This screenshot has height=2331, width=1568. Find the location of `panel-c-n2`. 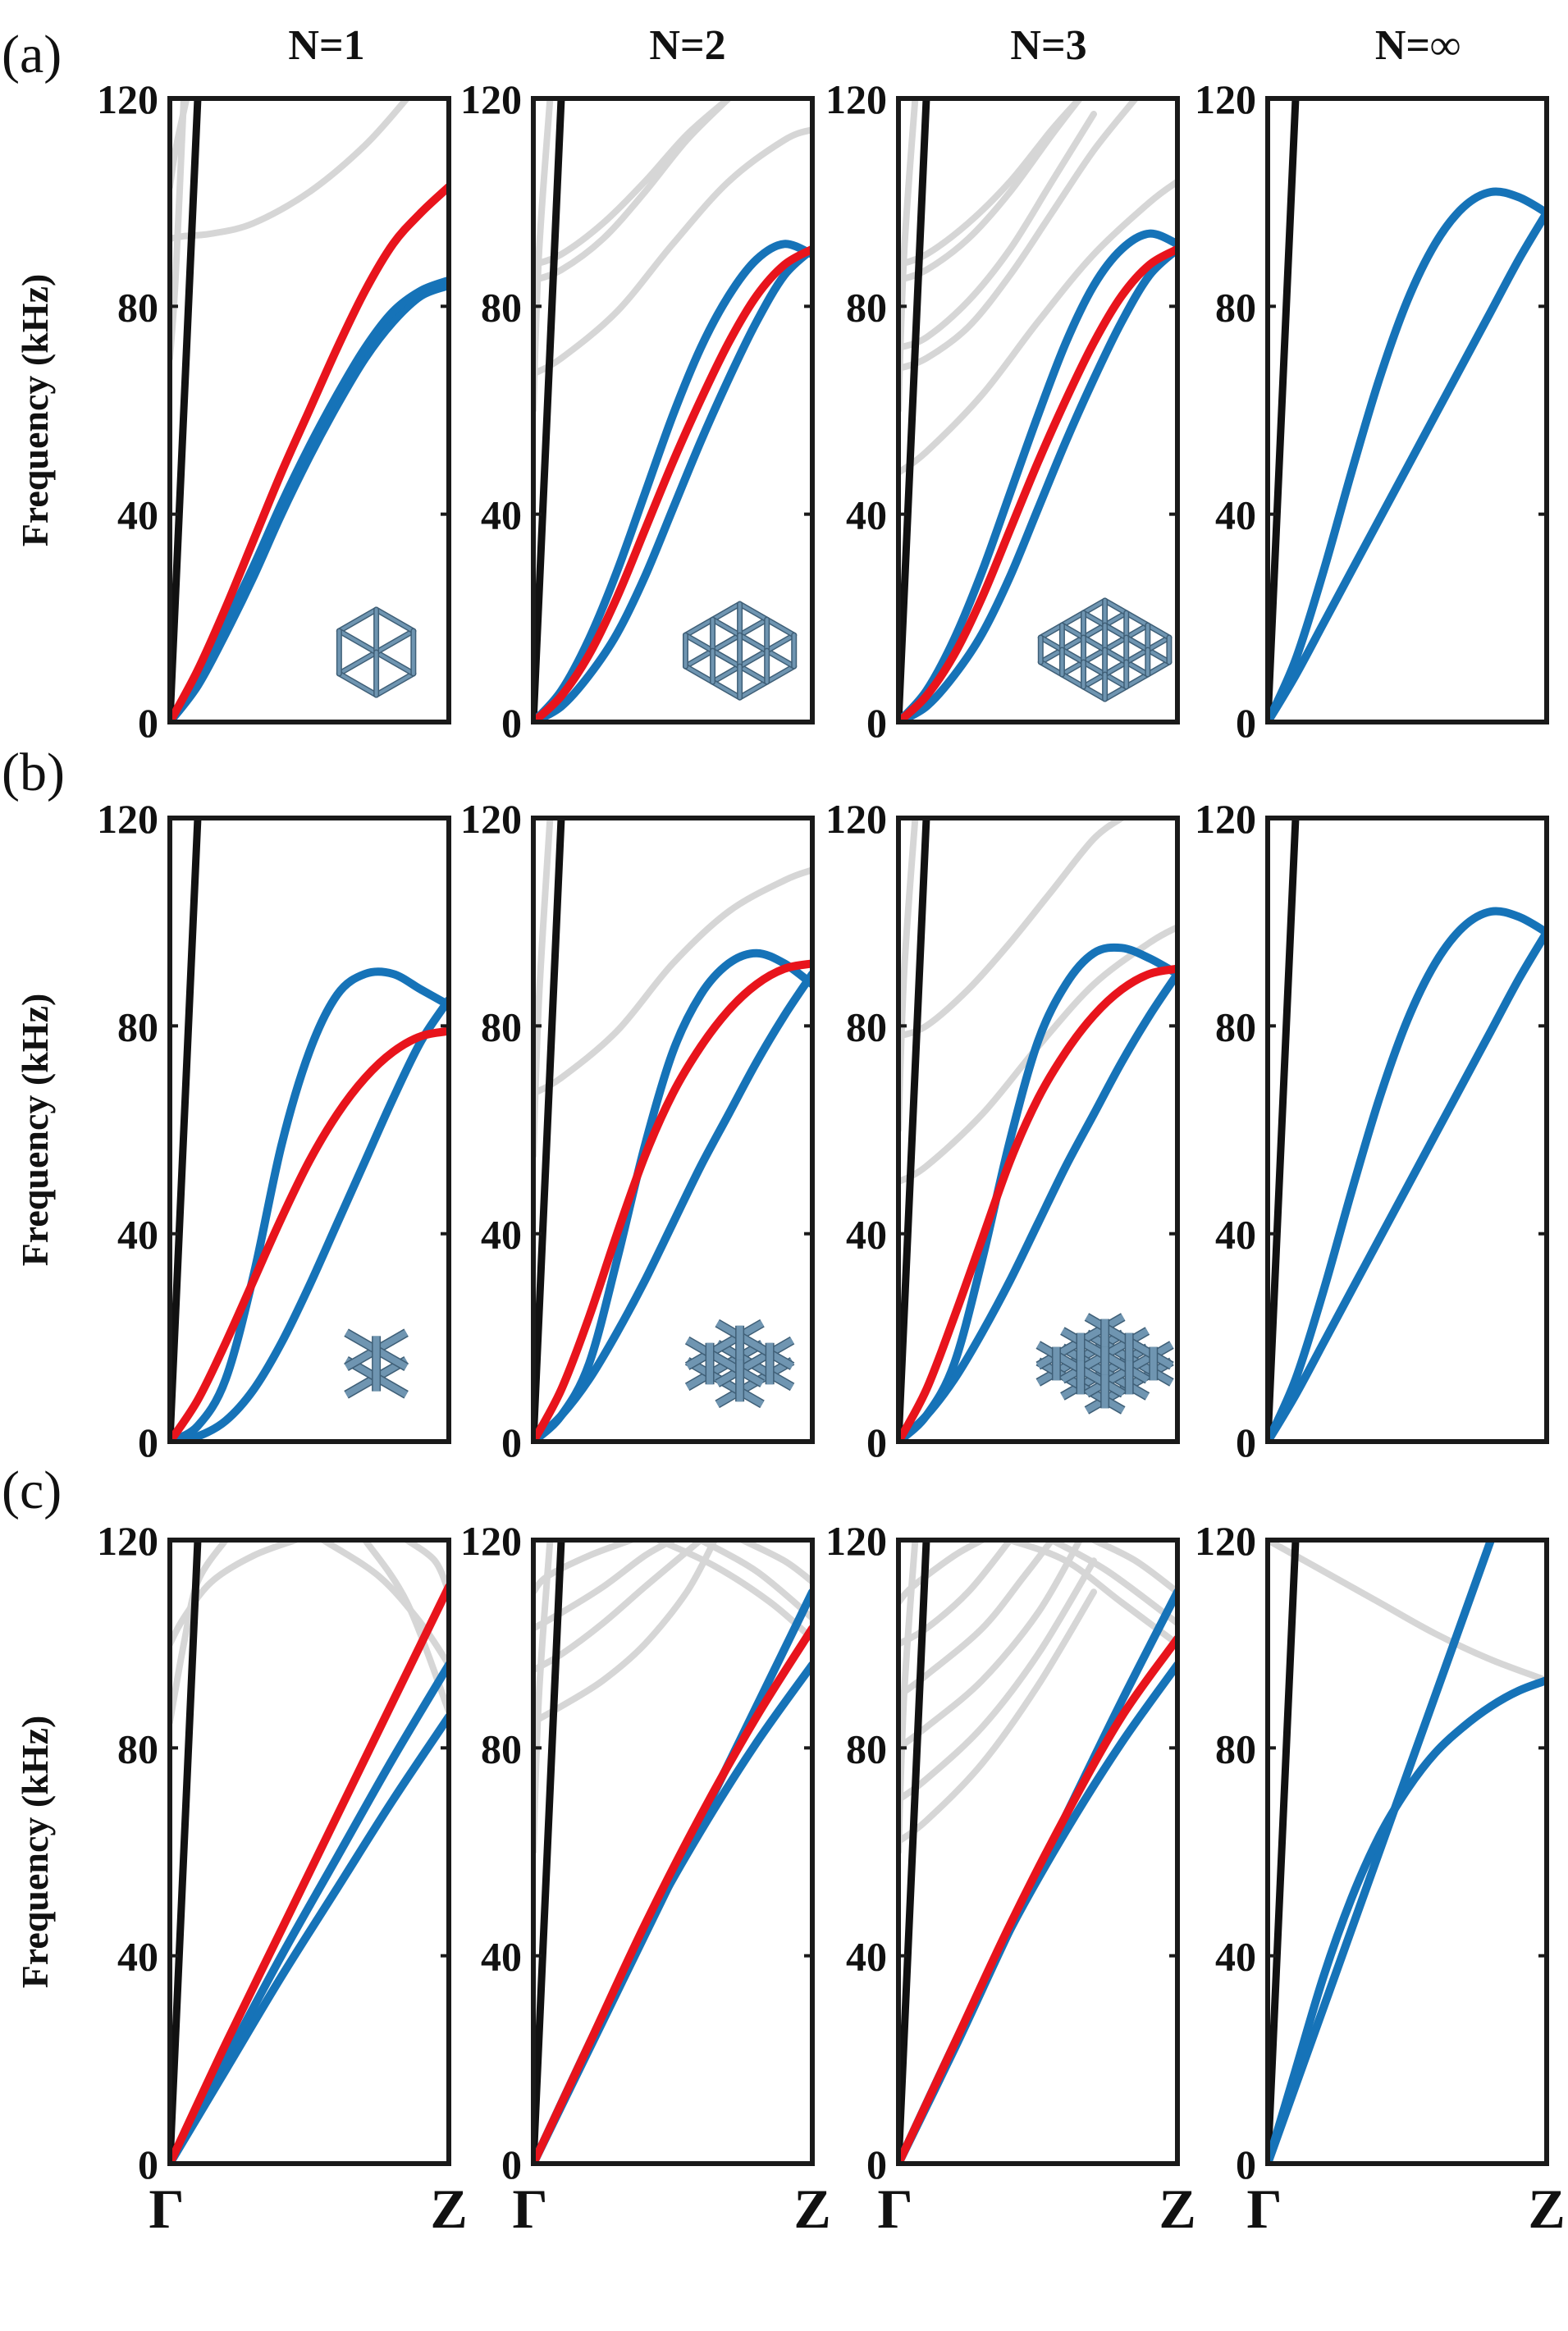

panel-c-n2 is located at coordinates (673, 1852).